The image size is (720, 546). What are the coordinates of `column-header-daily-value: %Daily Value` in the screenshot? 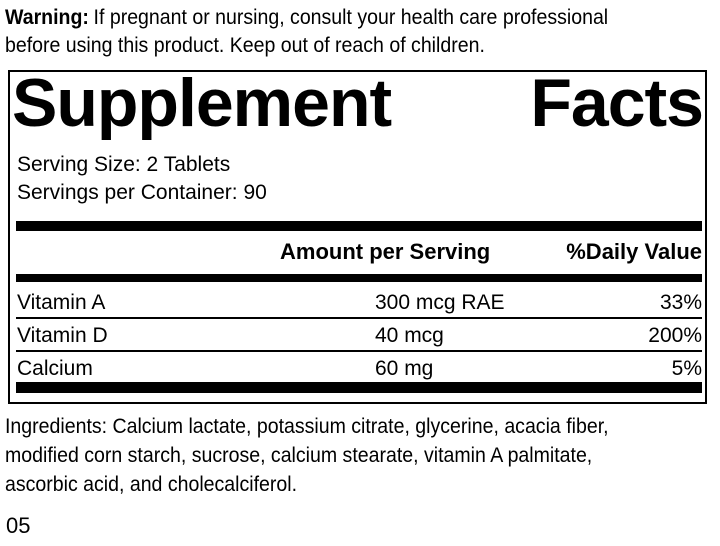 It's located at (634, 251).